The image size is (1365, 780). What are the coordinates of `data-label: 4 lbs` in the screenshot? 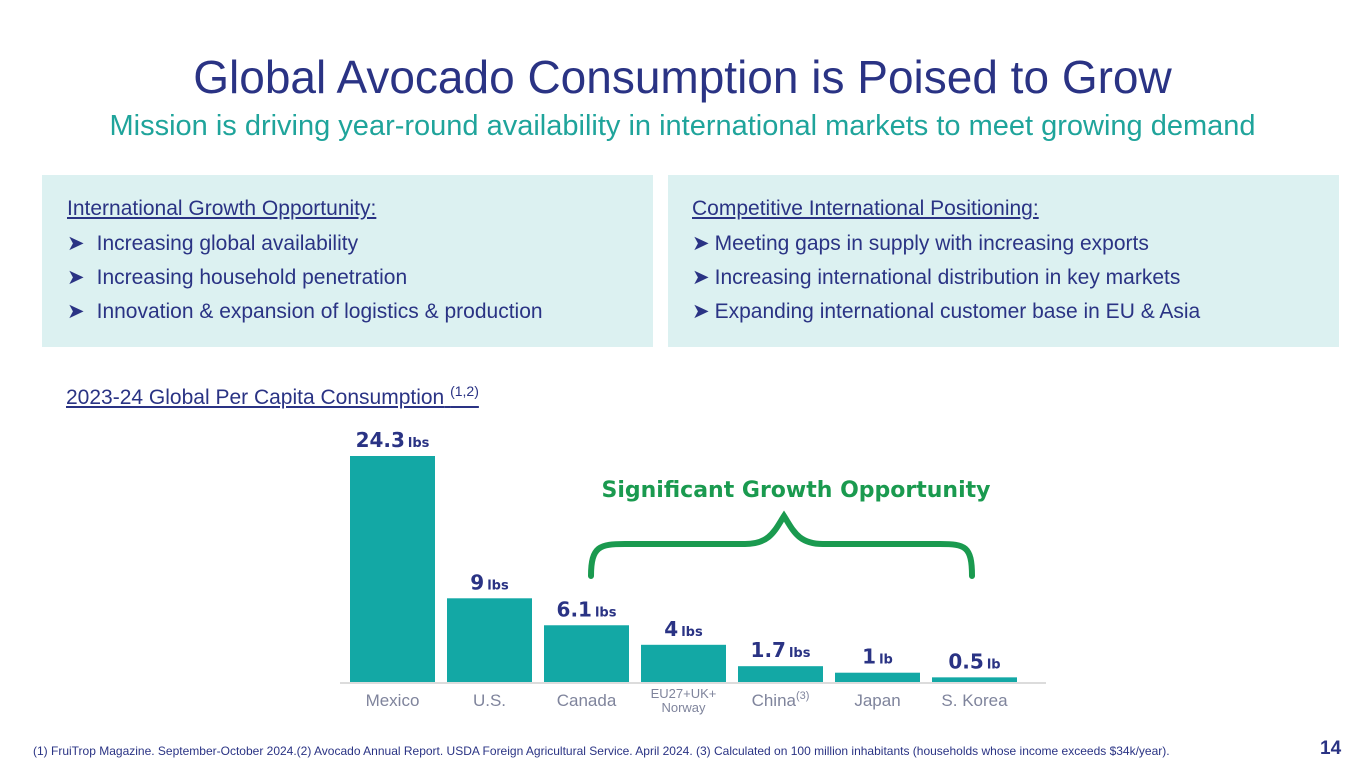 It's located at (683, 629).